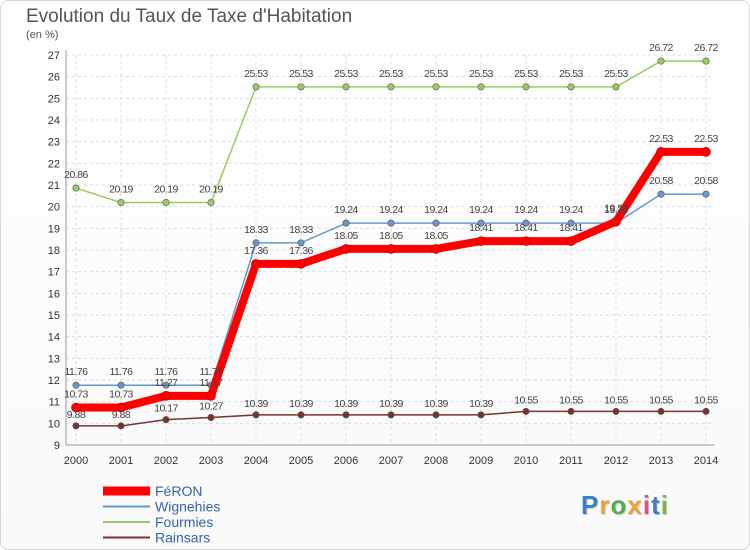  Describe the element at coordinates (625, 505) in the screenshot. I see `proxiti-logo: Proxiti` at that location.